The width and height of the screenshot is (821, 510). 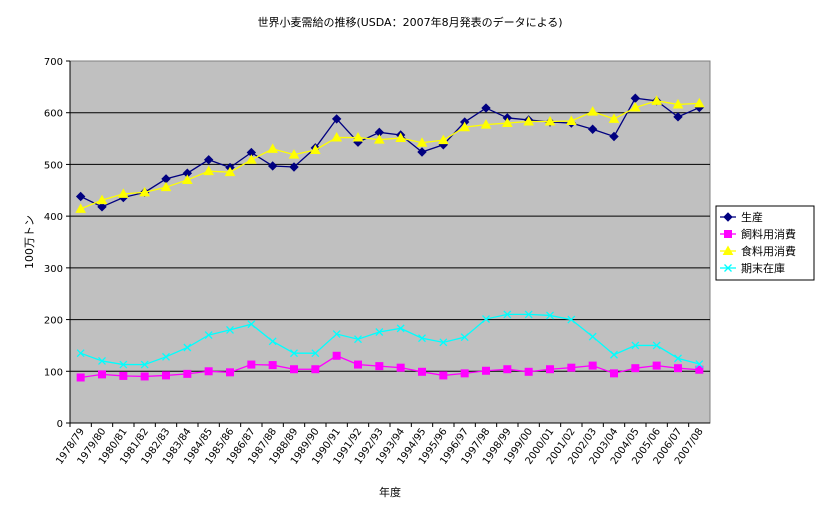 I want to click on x-axis-title: 年度, so click(x=390, y=492).